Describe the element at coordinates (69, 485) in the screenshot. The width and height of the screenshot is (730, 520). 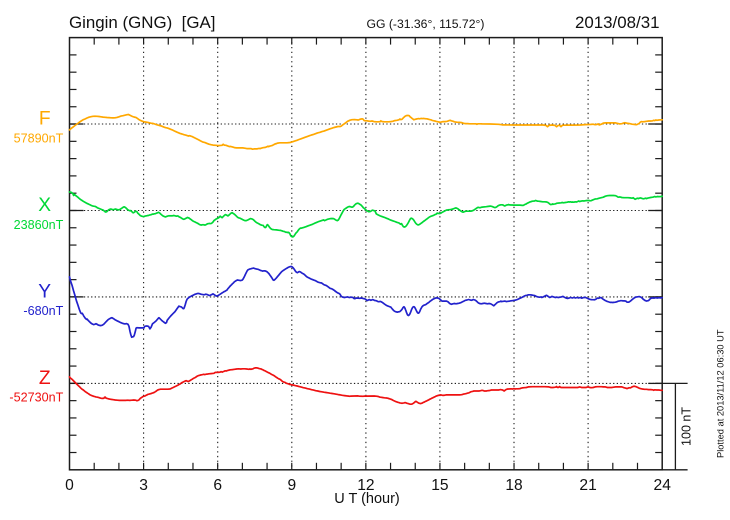
I see `svg-text: 0` at that location.